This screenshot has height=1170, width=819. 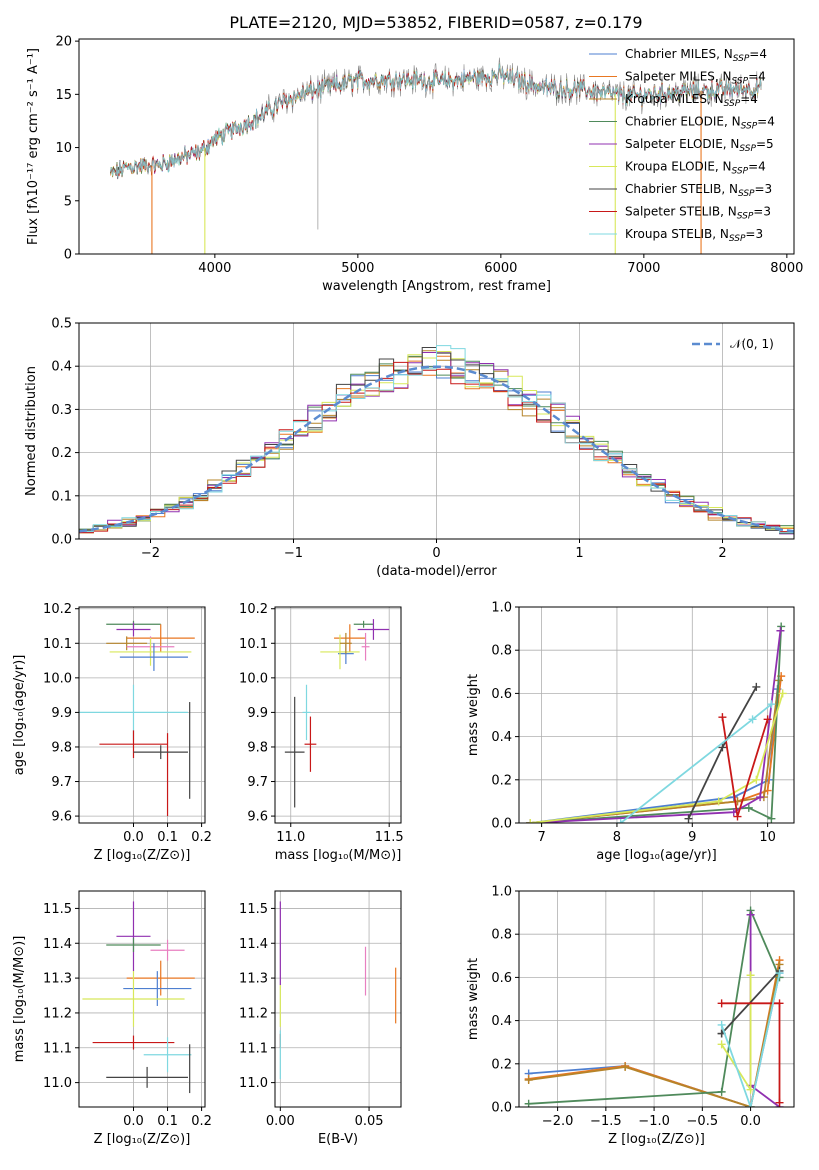 What do you see at coordinates (501, 892) in the screenshot?
I see `z-weight-y-tick-label: 1.0` at bounding box center [501, 892].